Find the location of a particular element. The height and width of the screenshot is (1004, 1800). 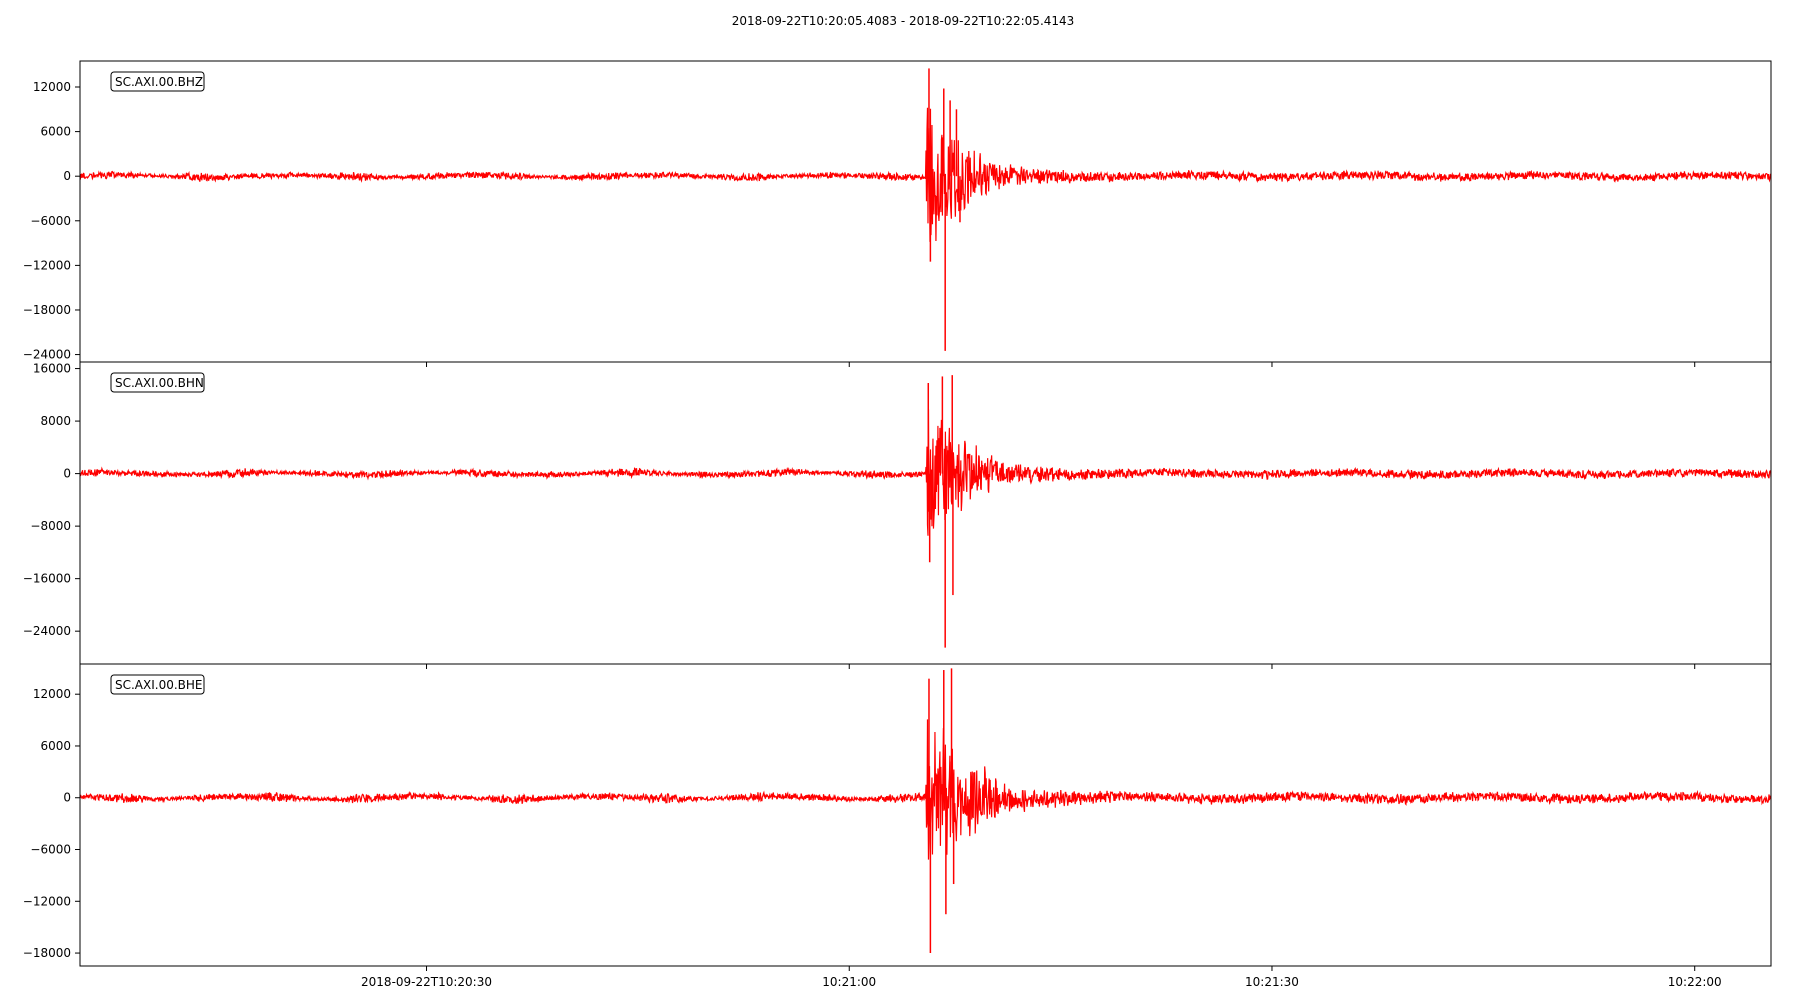

y-tick-label: −8000 is located at coordinates (50, 526).